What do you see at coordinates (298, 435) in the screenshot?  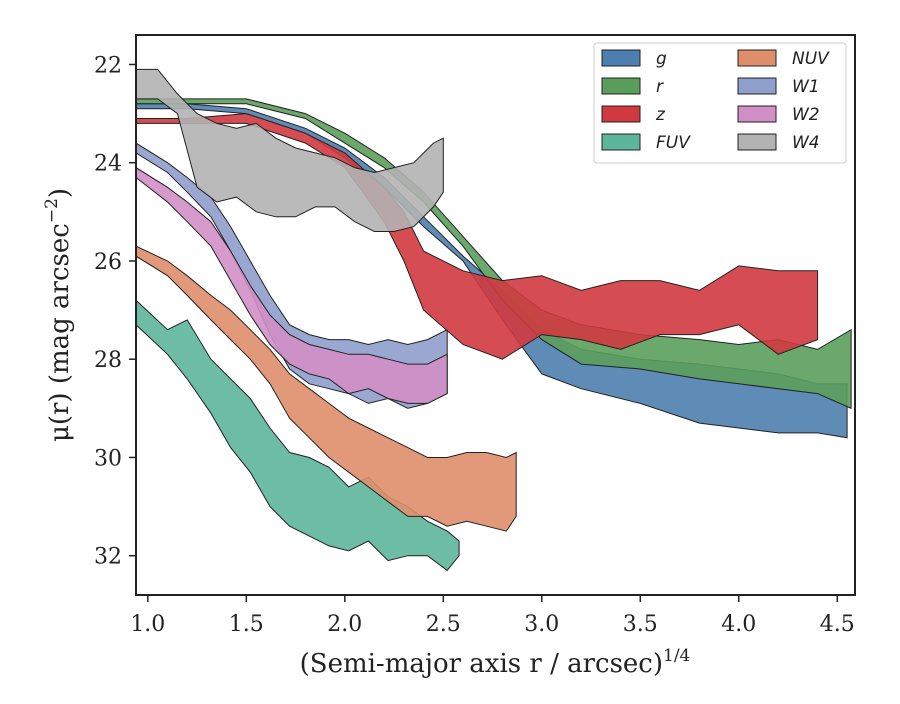 I see `series-band-fuv` at bounding box center [298, 435].